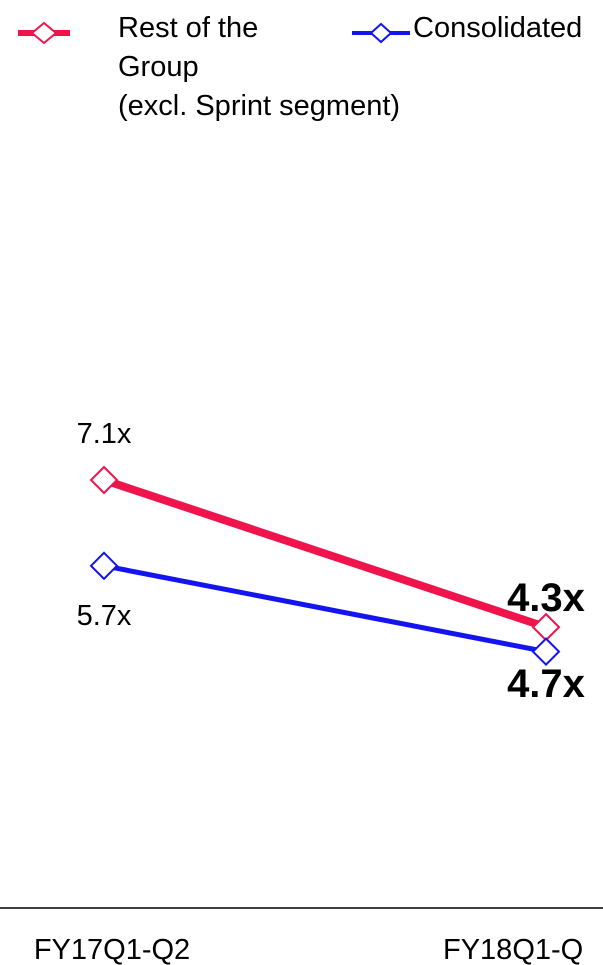 Image resolution: width=603 pixels, height=965 pixels. What do you see at coordinates (188, 28) in the screenshot?
I see `legend-label-rest-line-1: Rest of the` at bounding box center [188, 28].